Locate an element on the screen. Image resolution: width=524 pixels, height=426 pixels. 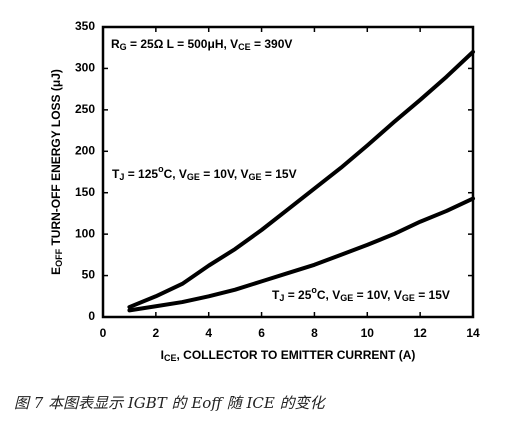
annotation: RG = 25Ω L = 500μH, VCE = 390V is located at coordinates (201, 44).